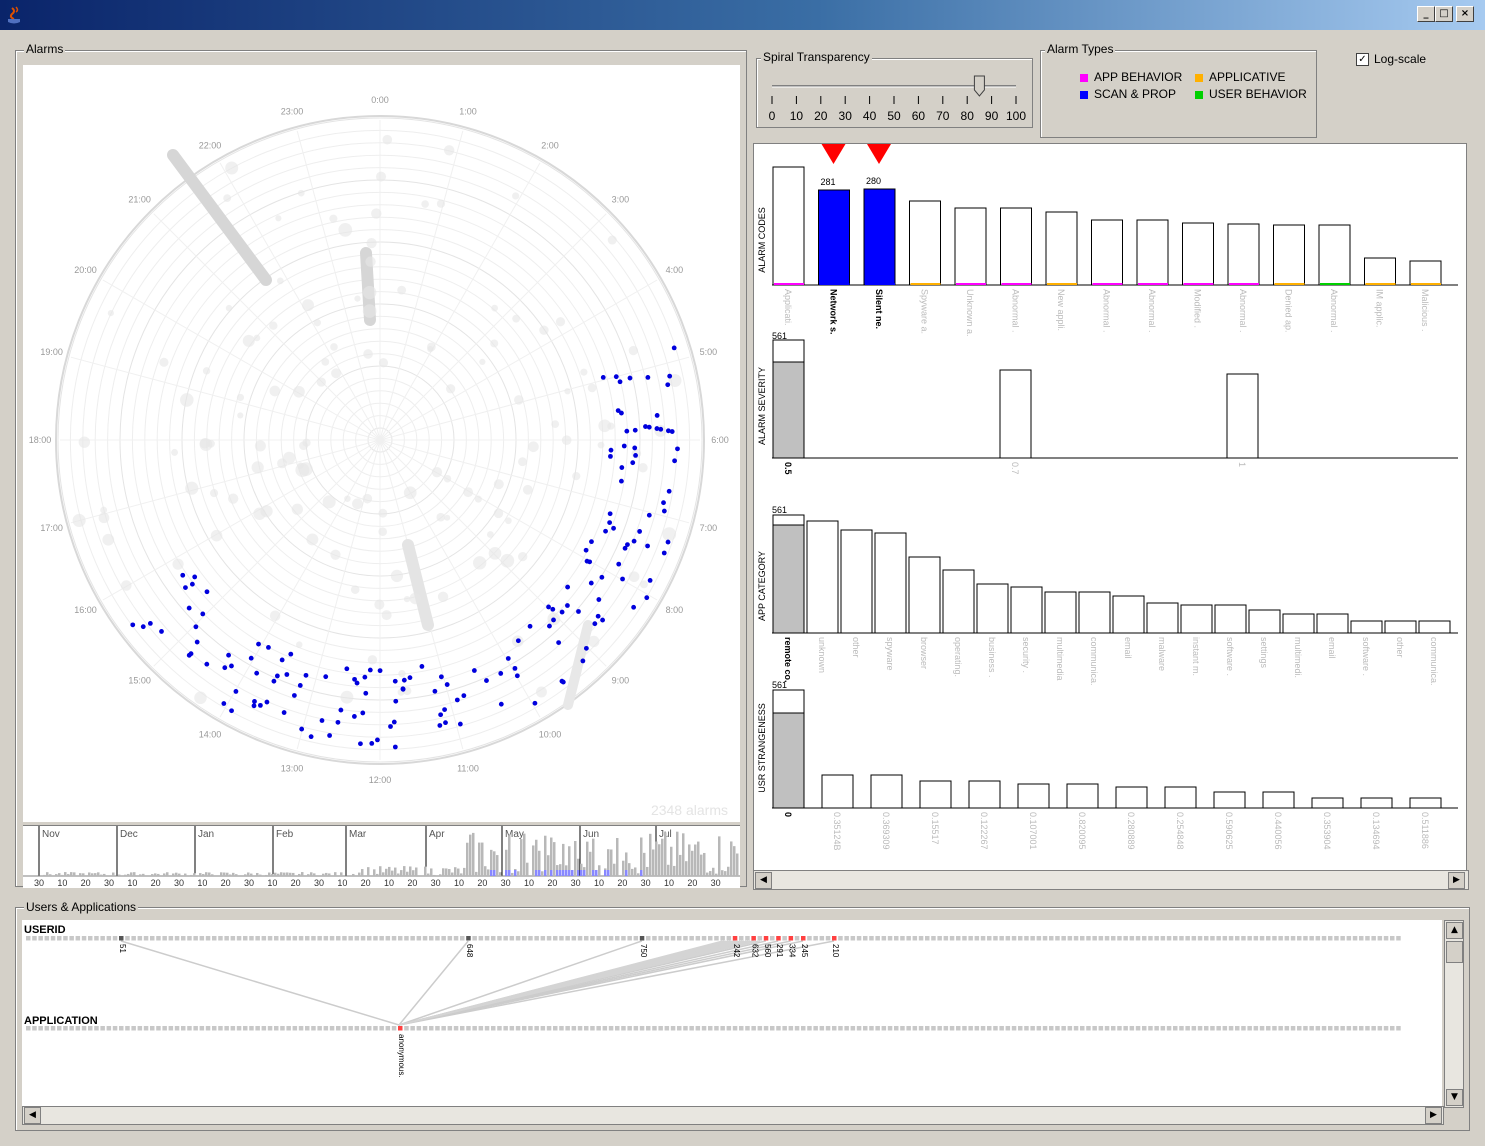 This screenshot has width=1485, height=1146. I want to click on app-category-bar, so click(1060, 612).